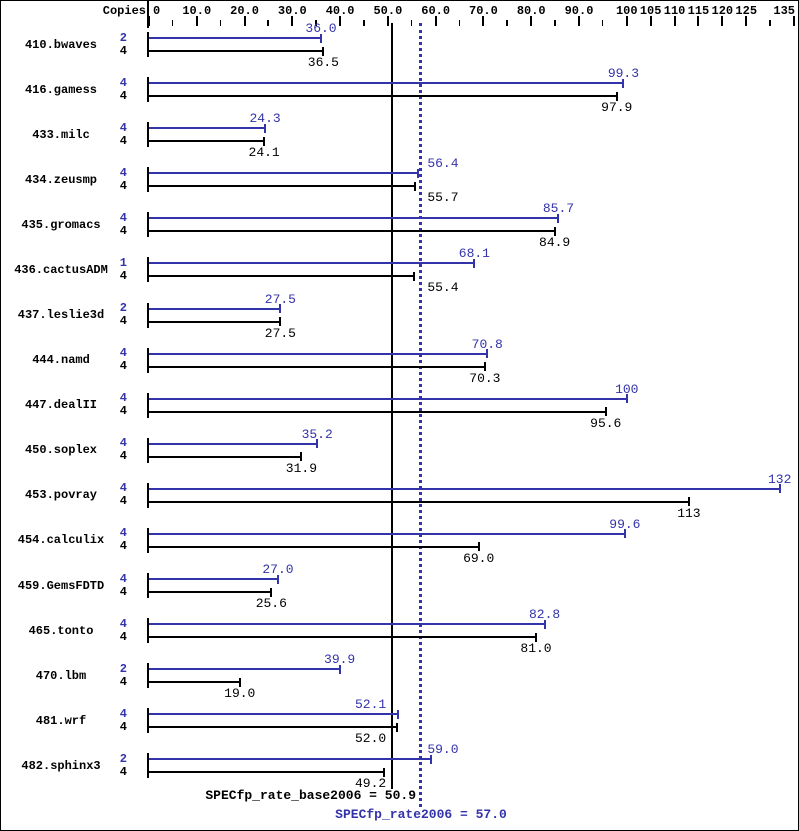 The image size is (799, 831). I want to click on axis-tick-label: 10.0, so click(197, 11).